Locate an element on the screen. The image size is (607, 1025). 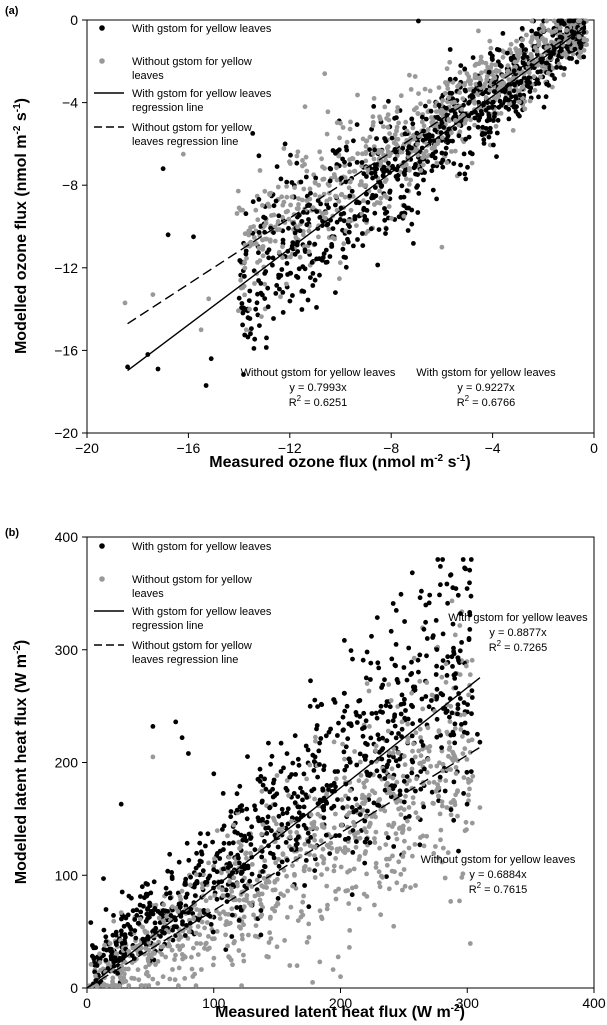
x-tick-label: −20 is located at coordinates (87, 448).